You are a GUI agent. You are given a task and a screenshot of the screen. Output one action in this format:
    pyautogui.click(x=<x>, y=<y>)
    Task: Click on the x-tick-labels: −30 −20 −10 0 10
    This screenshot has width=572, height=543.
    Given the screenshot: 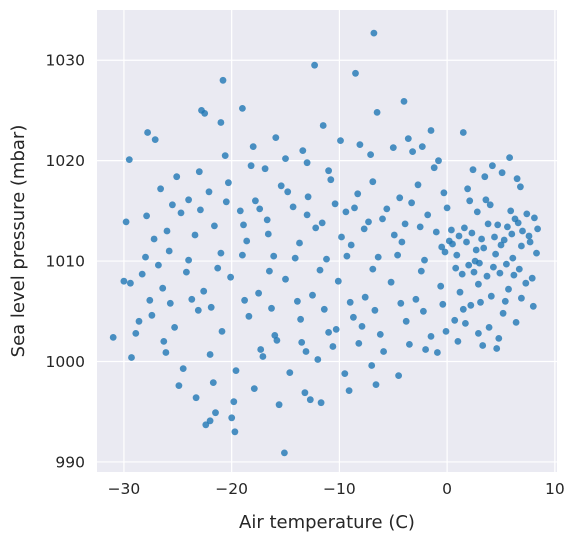 What is the action you would take?
    pyautogui.click(x=336, y=489)
    